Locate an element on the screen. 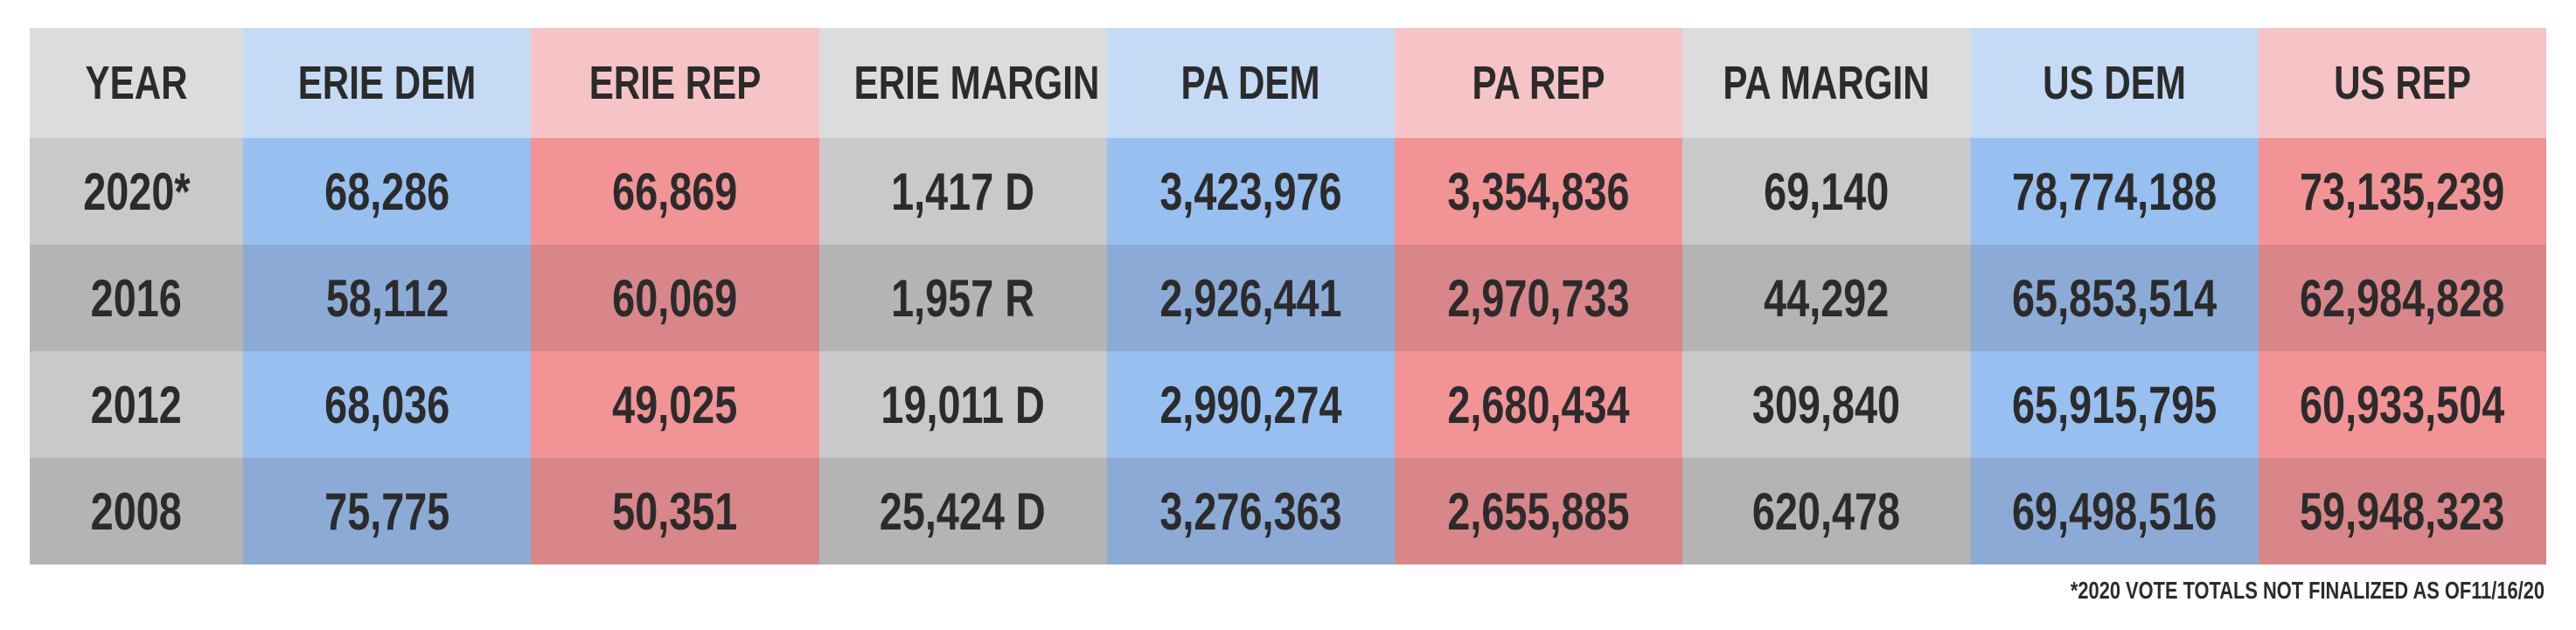 The image size is (2576, 630). value-cell-text: 68,036 is located at coordinates (387, 404).